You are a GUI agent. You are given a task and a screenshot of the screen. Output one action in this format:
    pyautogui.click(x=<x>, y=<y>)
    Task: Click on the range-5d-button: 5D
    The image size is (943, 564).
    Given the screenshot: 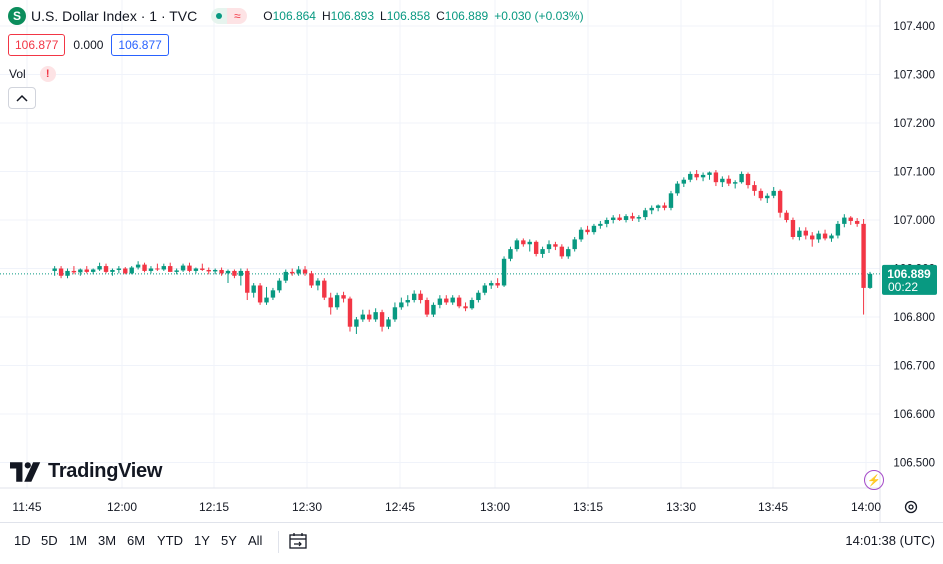 What is the action you would take?
    pyautogui.click(x=49, y=540)
    